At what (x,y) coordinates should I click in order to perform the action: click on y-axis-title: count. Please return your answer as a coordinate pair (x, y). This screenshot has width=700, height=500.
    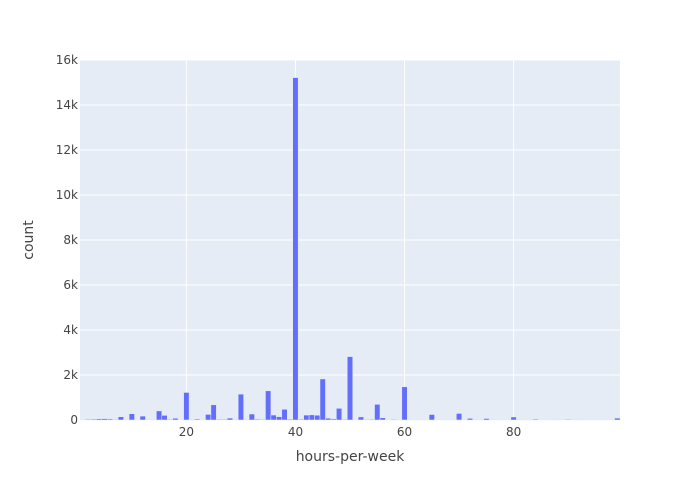
    Looking at the image, I should click on (29, 240).